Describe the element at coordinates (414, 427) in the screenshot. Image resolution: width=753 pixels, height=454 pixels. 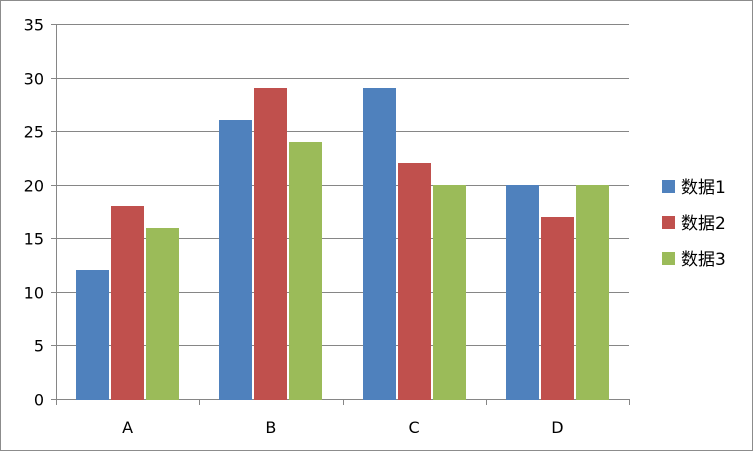
I see `x-tick-label: C` at that location.